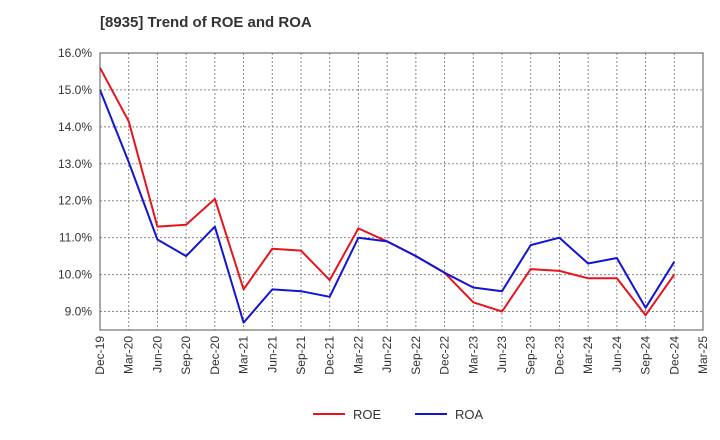 The image size is (720, 440). What do you see at coordinates (75, 182) in the screenshot?
I see `y-axis-ticks: 9.0% 10.0% 11.0% 12.0% 13.0% 14.0% 15.0% 16.0%` at bounding box center [75, 182].